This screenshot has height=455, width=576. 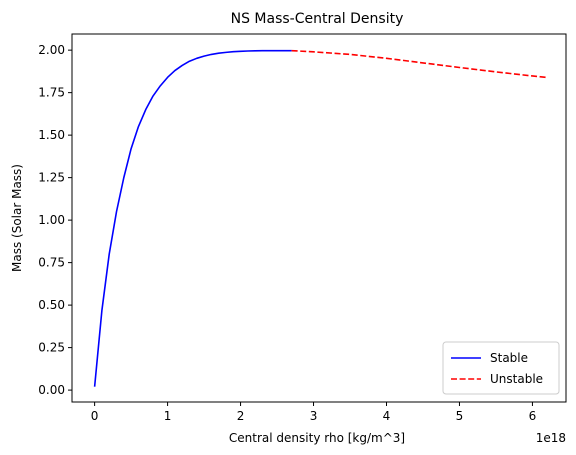 I want to click on legend-label-stable: Stable, so click(x=509, y=358).